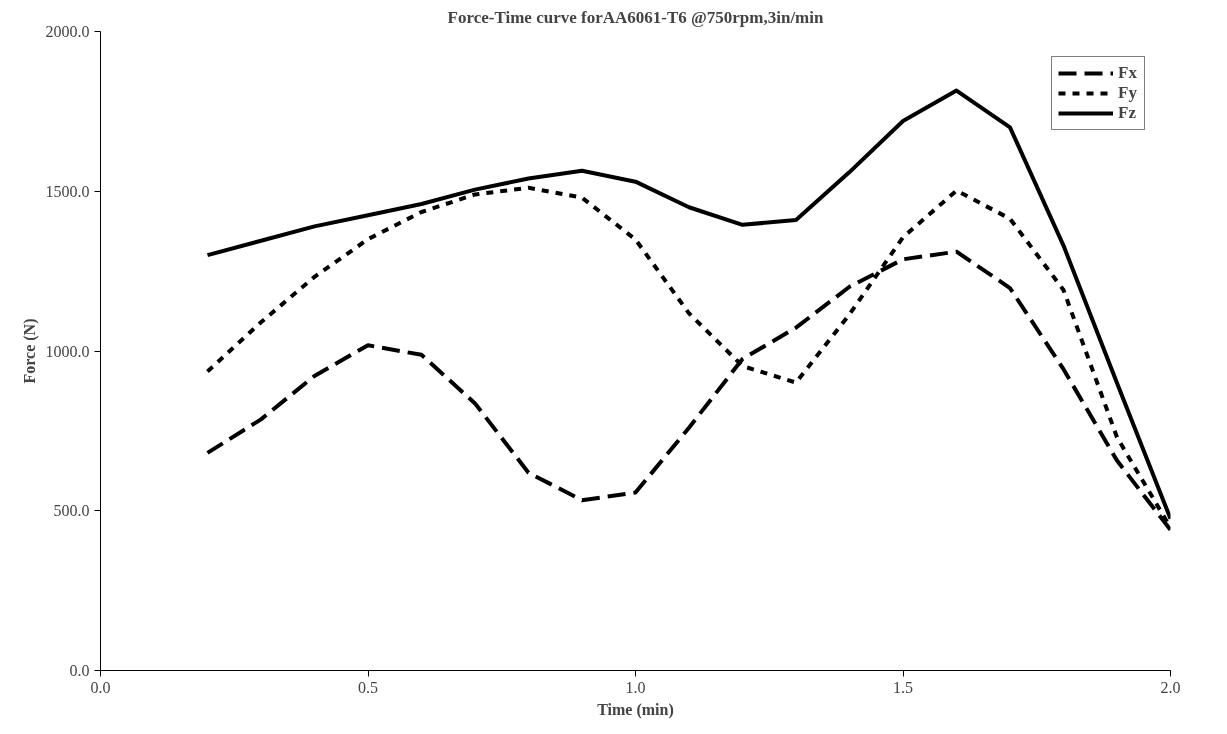  What do you see at coordinates (1170, 687) in the screenshot?
I see `x-tick-label: 2.0` at bounding box center [1170, 687].